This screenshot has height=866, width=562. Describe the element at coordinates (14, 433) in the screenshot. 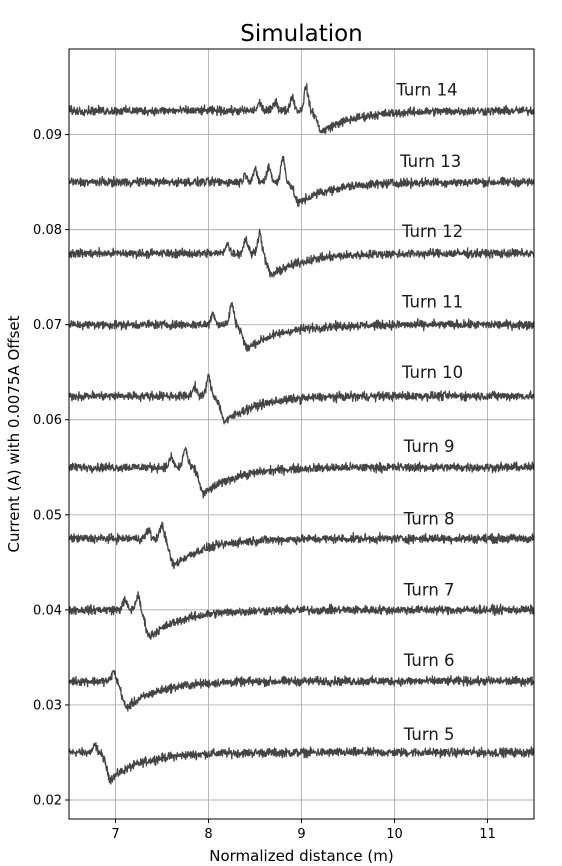

I see `y-axis-label: Current (A) with 0.0075A Offset` at that location.